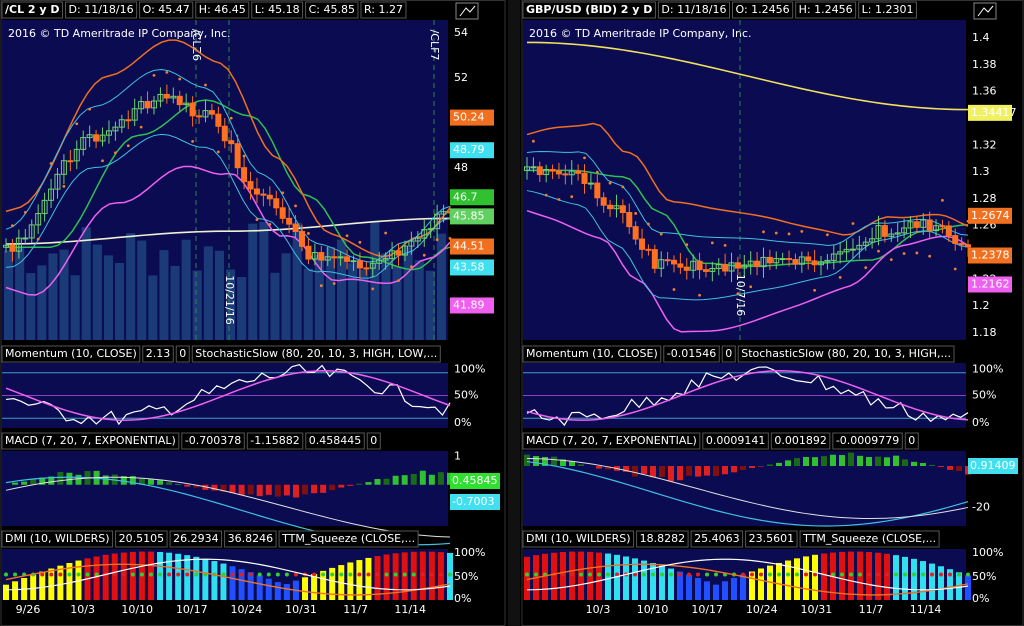 The image size is (1024, 626). I want to click on date-label: 11/14, so click(410, 609).